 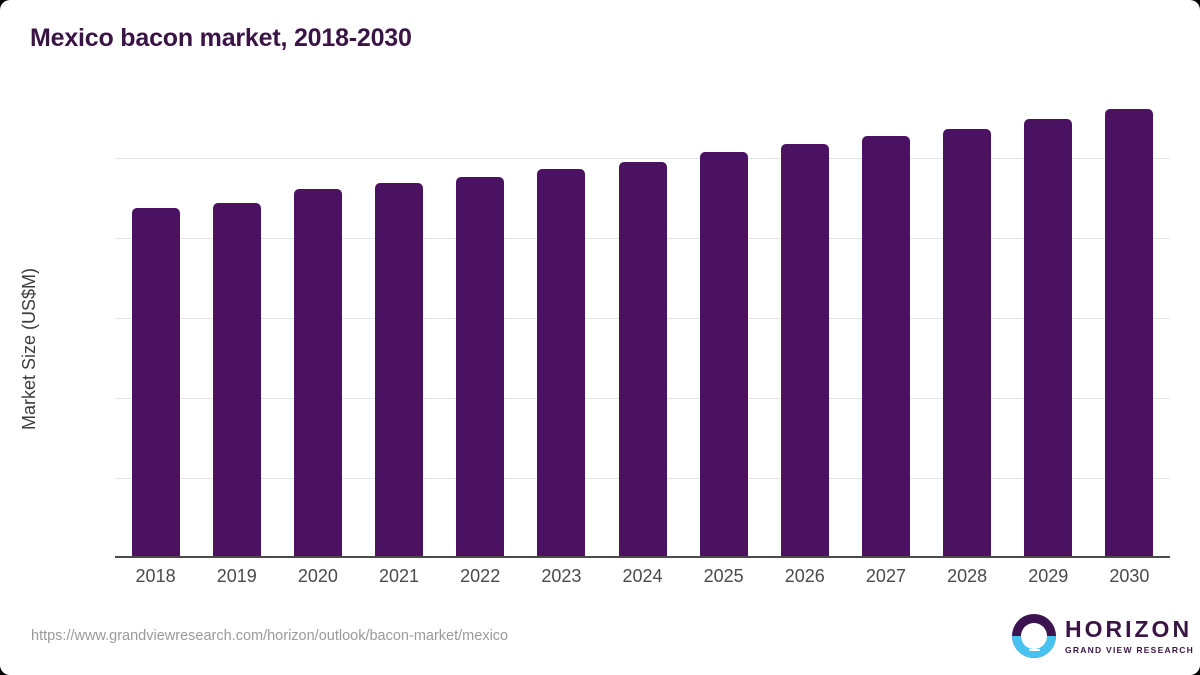 I want to click on gridline, so click(x=642, y=158).